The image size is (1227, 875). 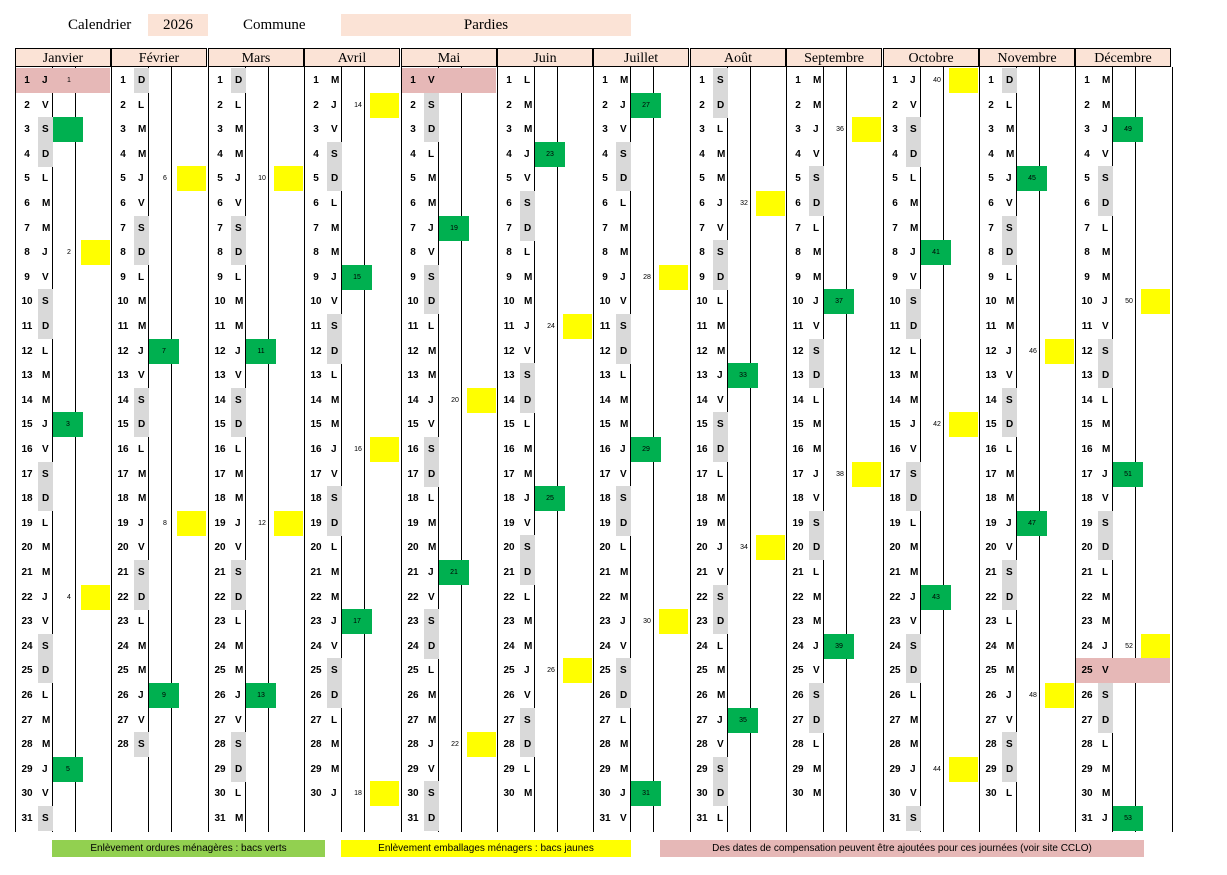 What do you see at coordinates (646, 793) in the screenshot?
I see `green-bin-day: 31` at bounding box center [646, 793].